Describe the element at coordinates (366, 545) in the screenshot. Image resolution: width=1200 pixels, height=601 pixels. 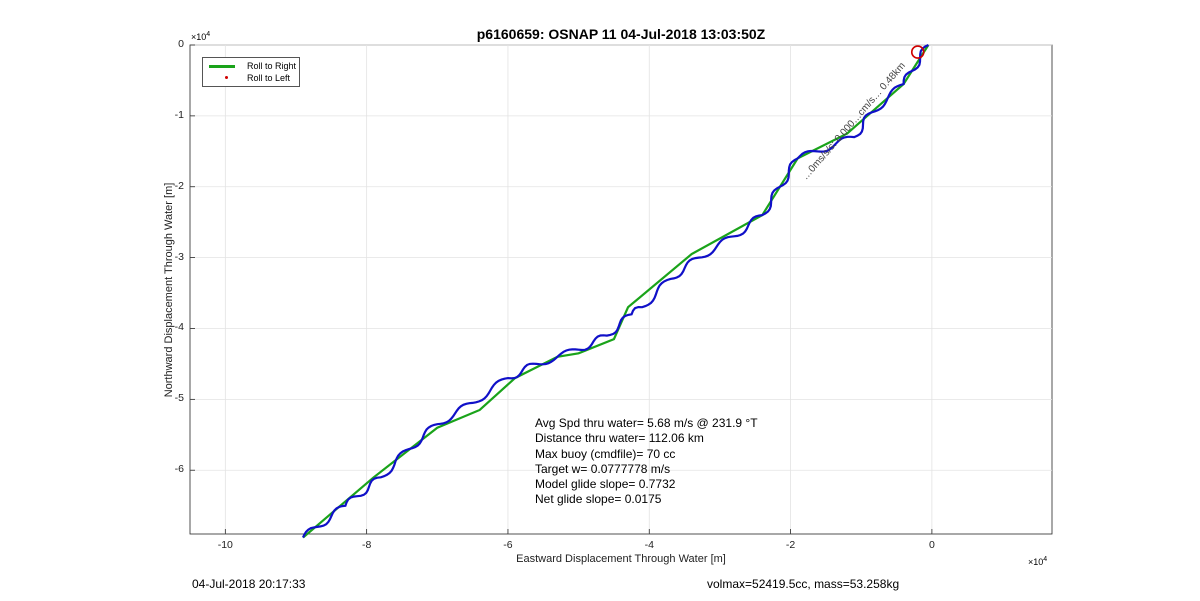
I see `x-tick-label: -8` at that location.